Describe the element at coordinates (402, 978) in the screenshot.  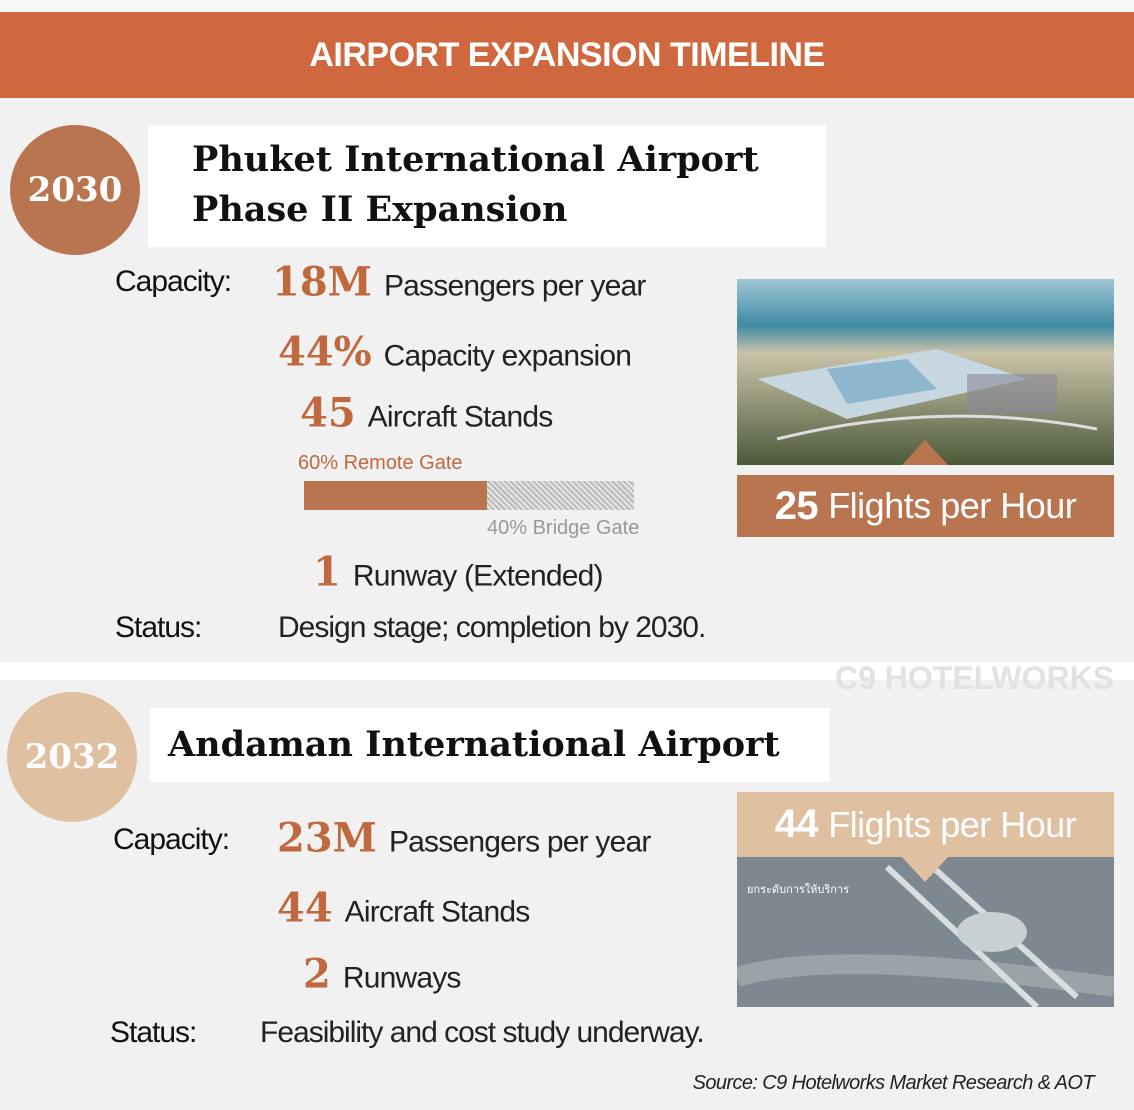
I see `item-text: Runways` at that location.